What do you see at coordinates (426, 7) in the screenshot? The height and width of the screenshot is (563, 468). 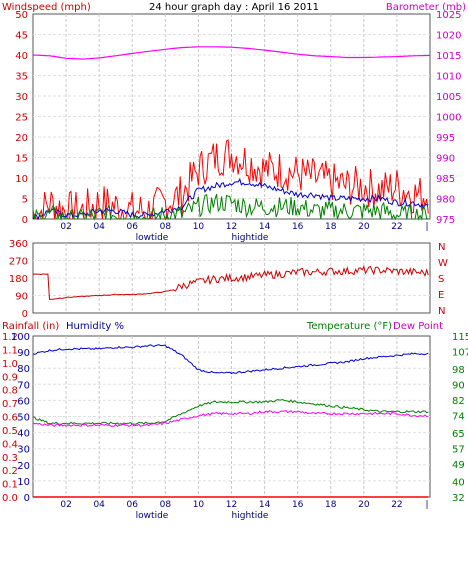 I see `barometer-axis-title: Barometer (mb)` at bounding box center [426, 7].